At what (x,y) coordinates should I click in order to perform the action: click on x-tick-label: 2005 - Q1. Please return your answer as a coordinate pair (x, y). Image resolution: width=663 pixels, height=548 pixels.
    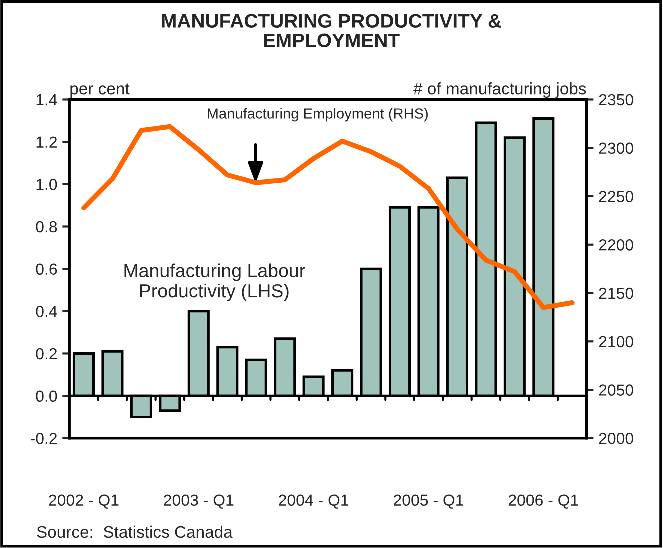
    Looking at the image, I should click on (429, 501).